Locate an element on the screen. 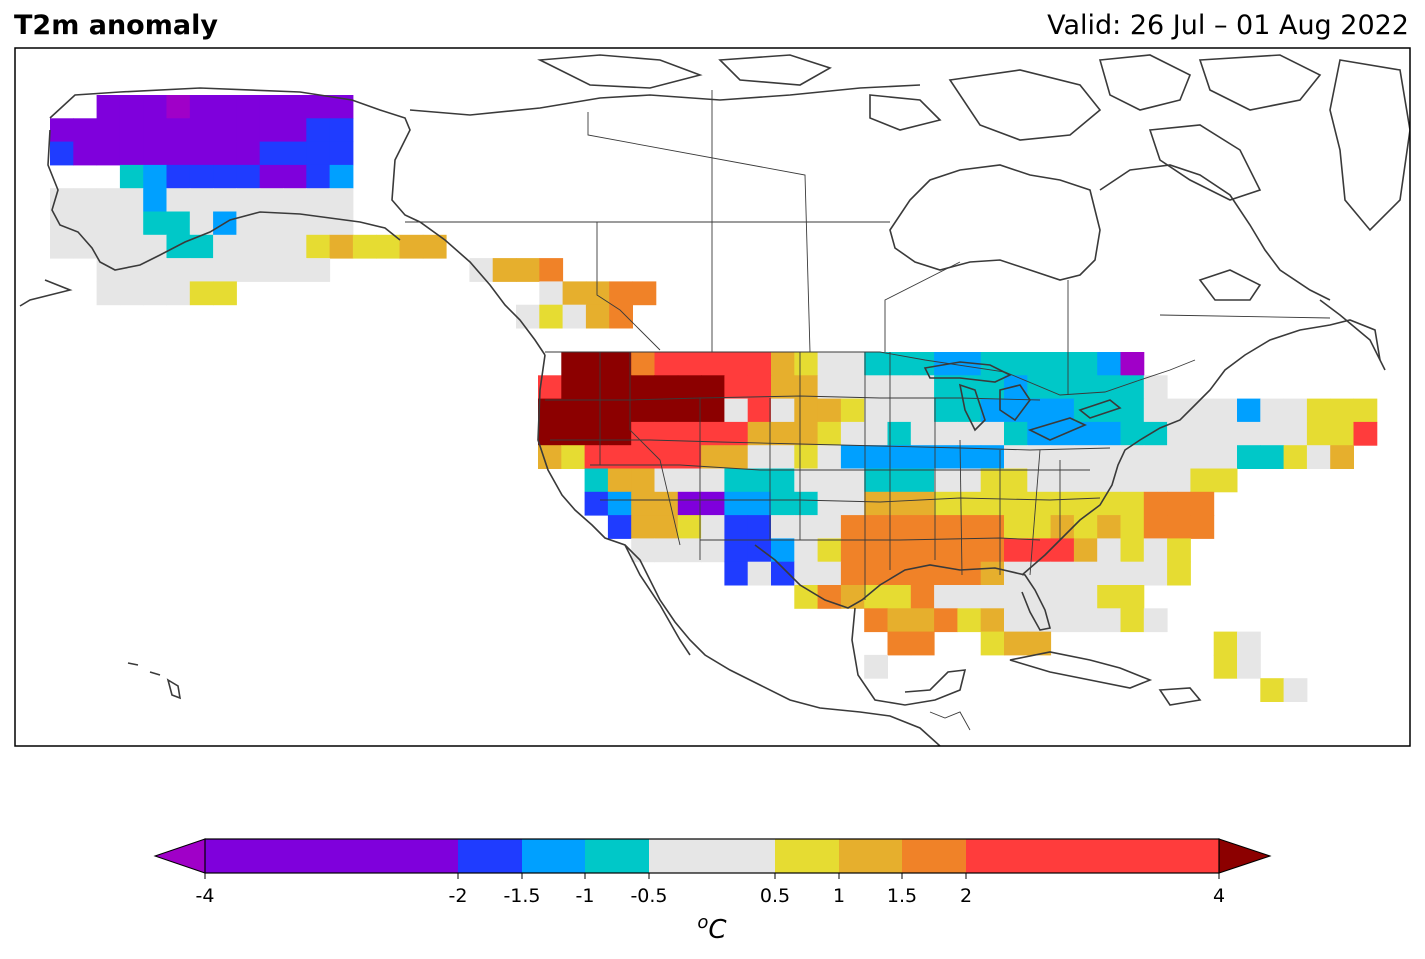 Image resolution: width=1425 pixels, height=959 pixels. anomaly-grid-alaska is located at coordinates (353, 212).